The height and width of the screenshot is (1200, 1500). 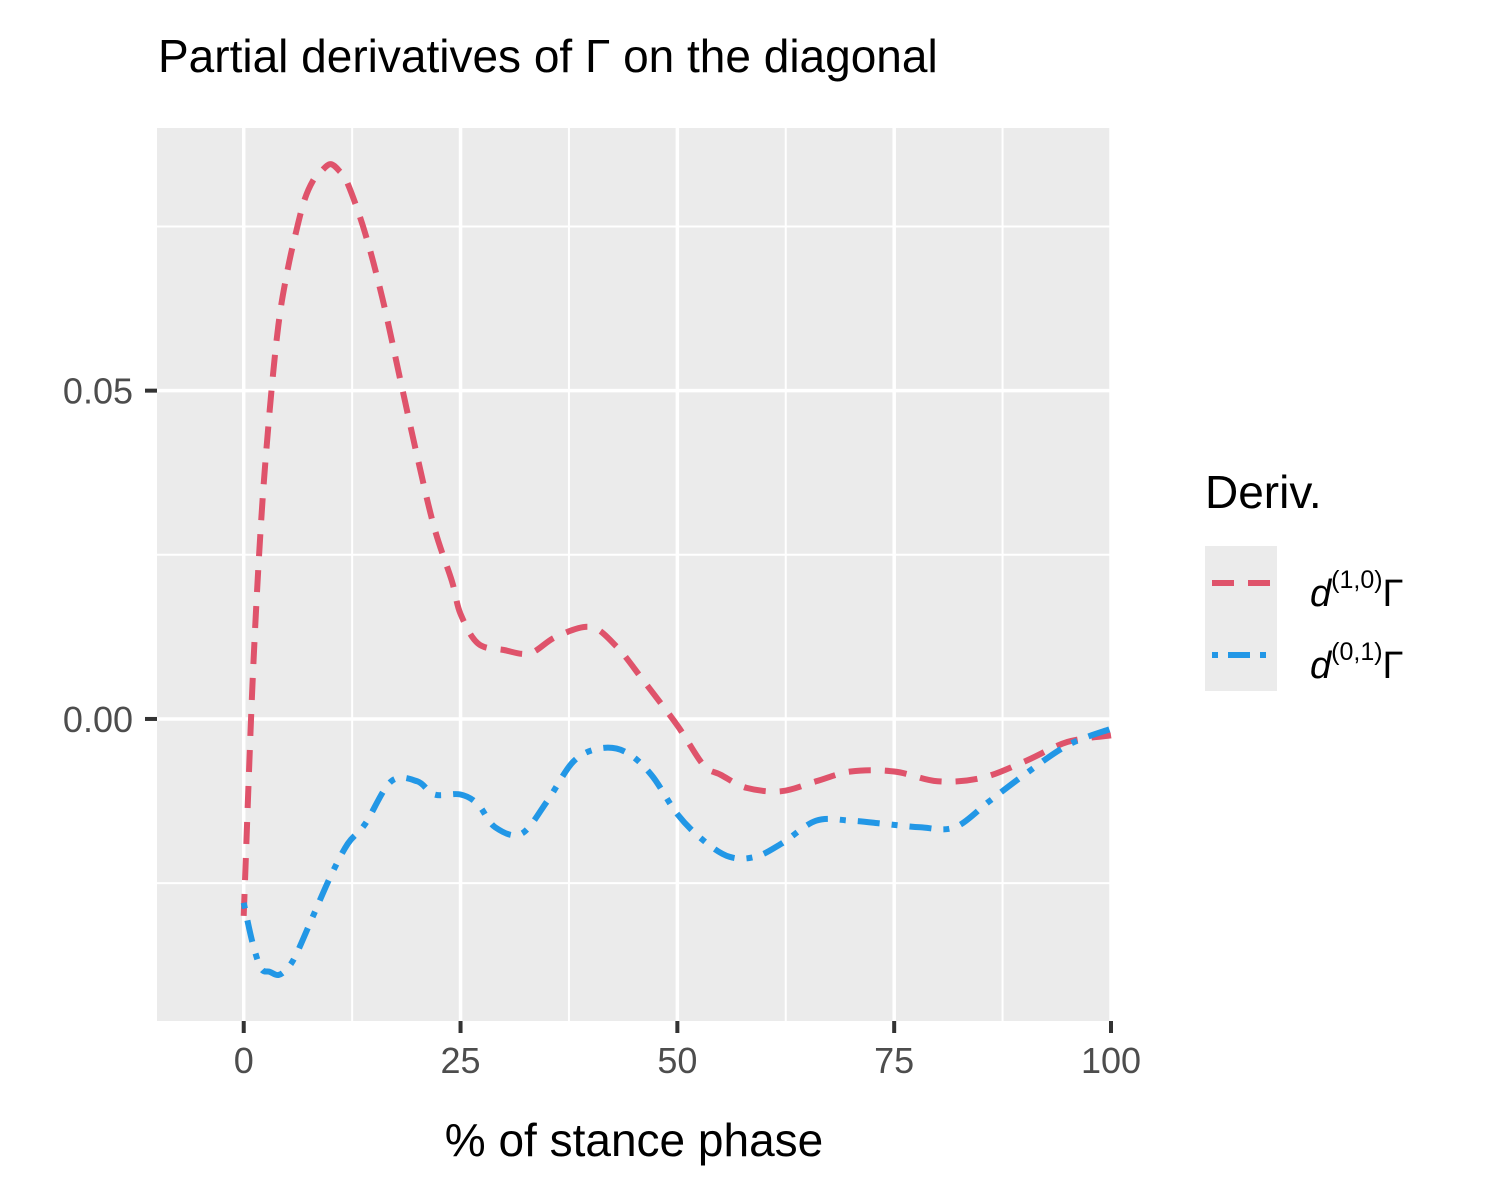 What do you see at coordinates (1241, 618) in the screenshot?
I see `legend-key-background` at bounding box center [1241, 618].